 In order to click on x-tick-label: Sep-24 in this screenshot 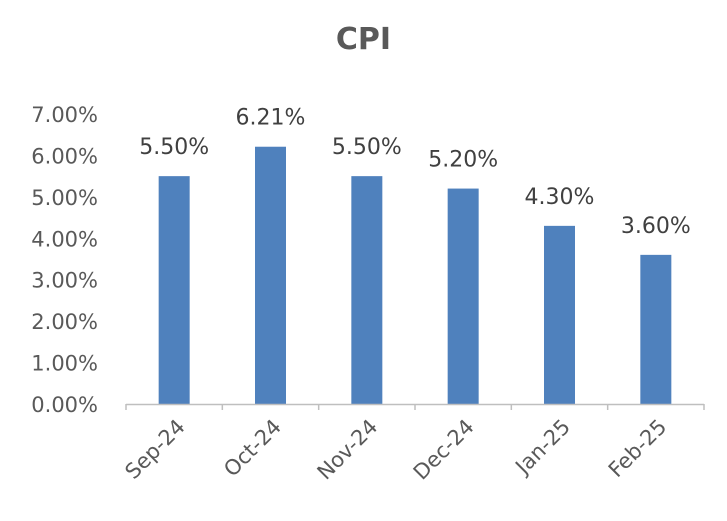, I will do `click(154, 449)`.